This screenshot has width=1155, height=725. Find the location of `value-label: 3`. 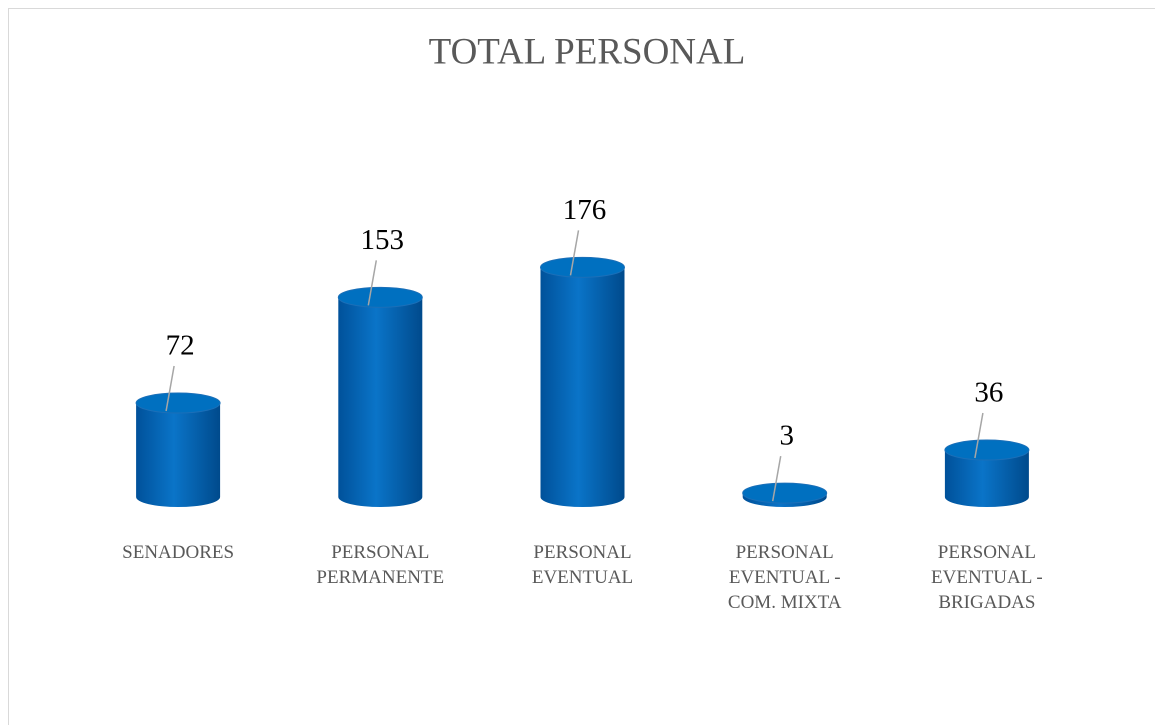

value-label: 3 is located at coordinates (786, 436).